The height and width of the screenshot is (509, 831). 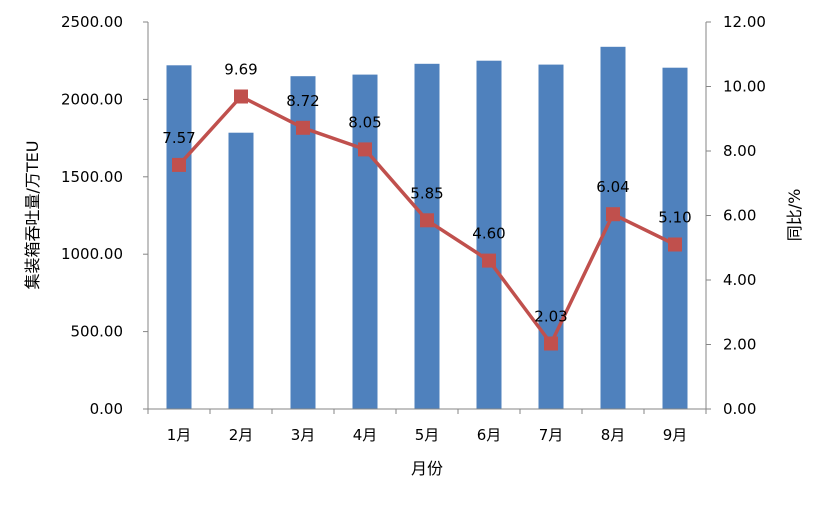 I want to click on data-label-8: 6.04, so click(x=612, y=187).